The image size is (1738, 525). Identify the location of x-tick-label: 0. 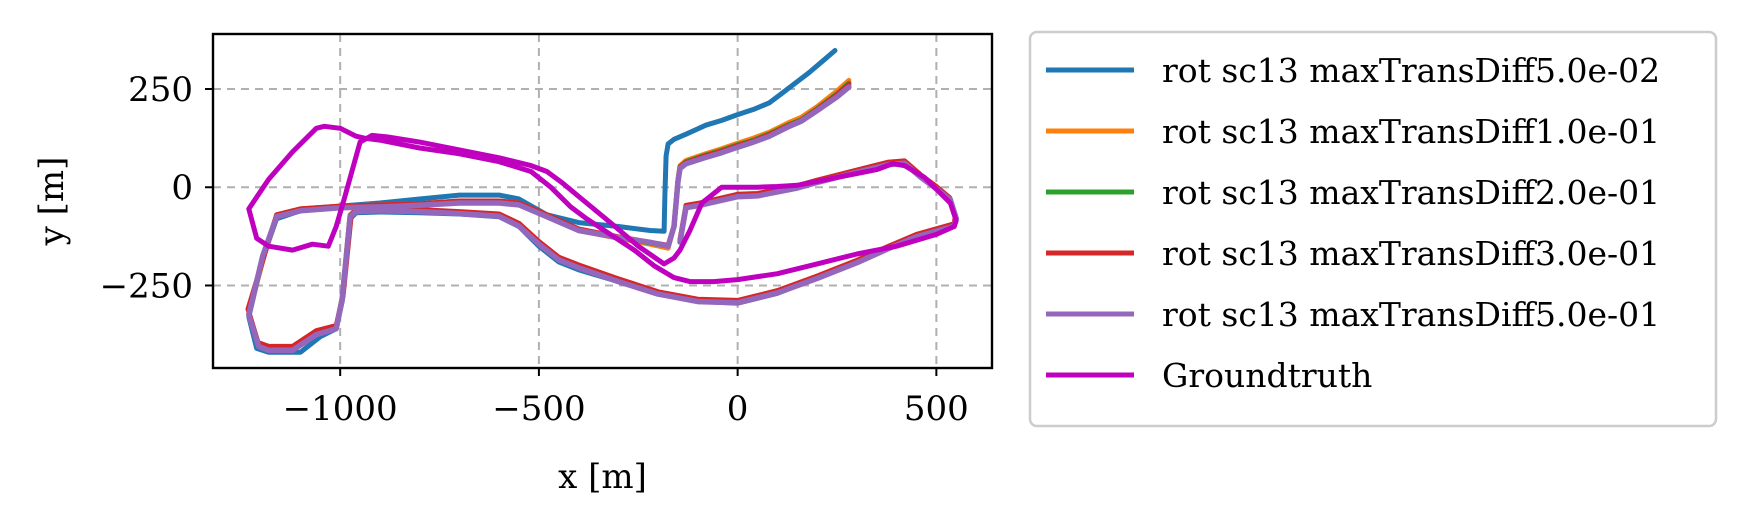
(738, 409).